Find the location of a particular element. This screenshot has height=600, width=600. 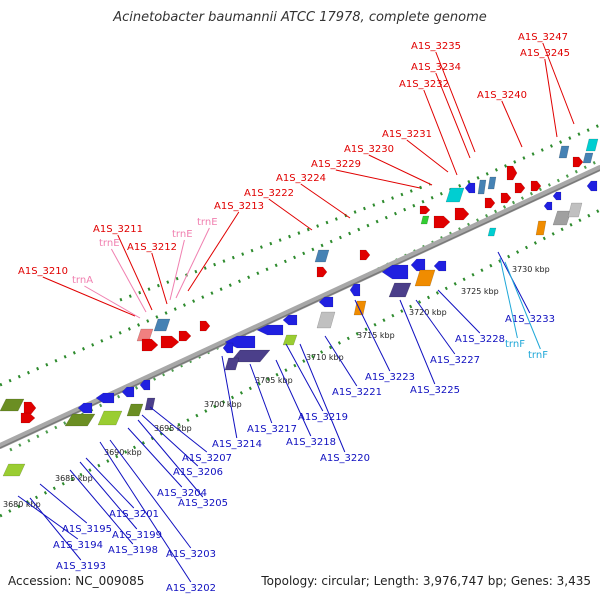

forward-gene-label: A1S_3211 is located at coordinates (118, 229).